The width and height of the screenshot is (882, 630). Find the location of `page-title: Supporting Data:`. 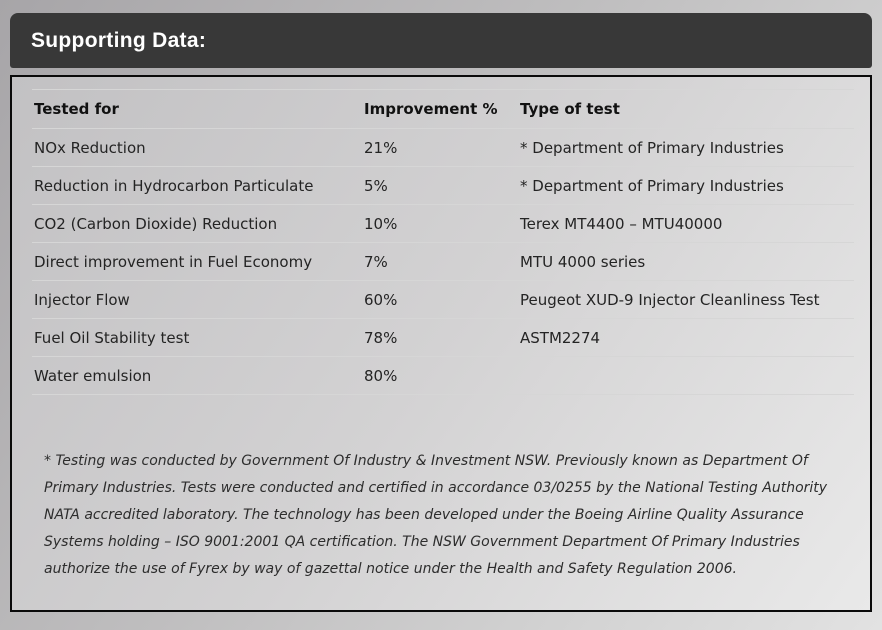

page-title: Supporting Data: is located at coordinates (119, 40).